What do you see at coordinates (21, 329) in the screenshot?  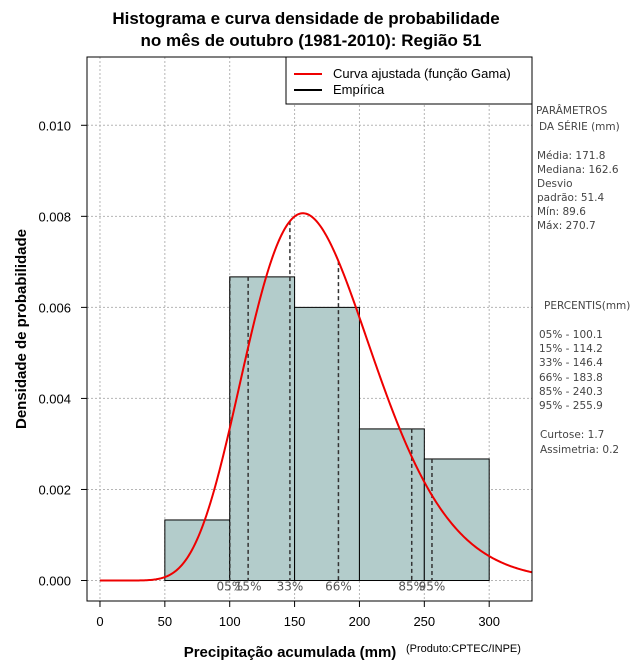 I see `y-axis-title: Densidade de probabilidade` at bounding box center [21, 329].